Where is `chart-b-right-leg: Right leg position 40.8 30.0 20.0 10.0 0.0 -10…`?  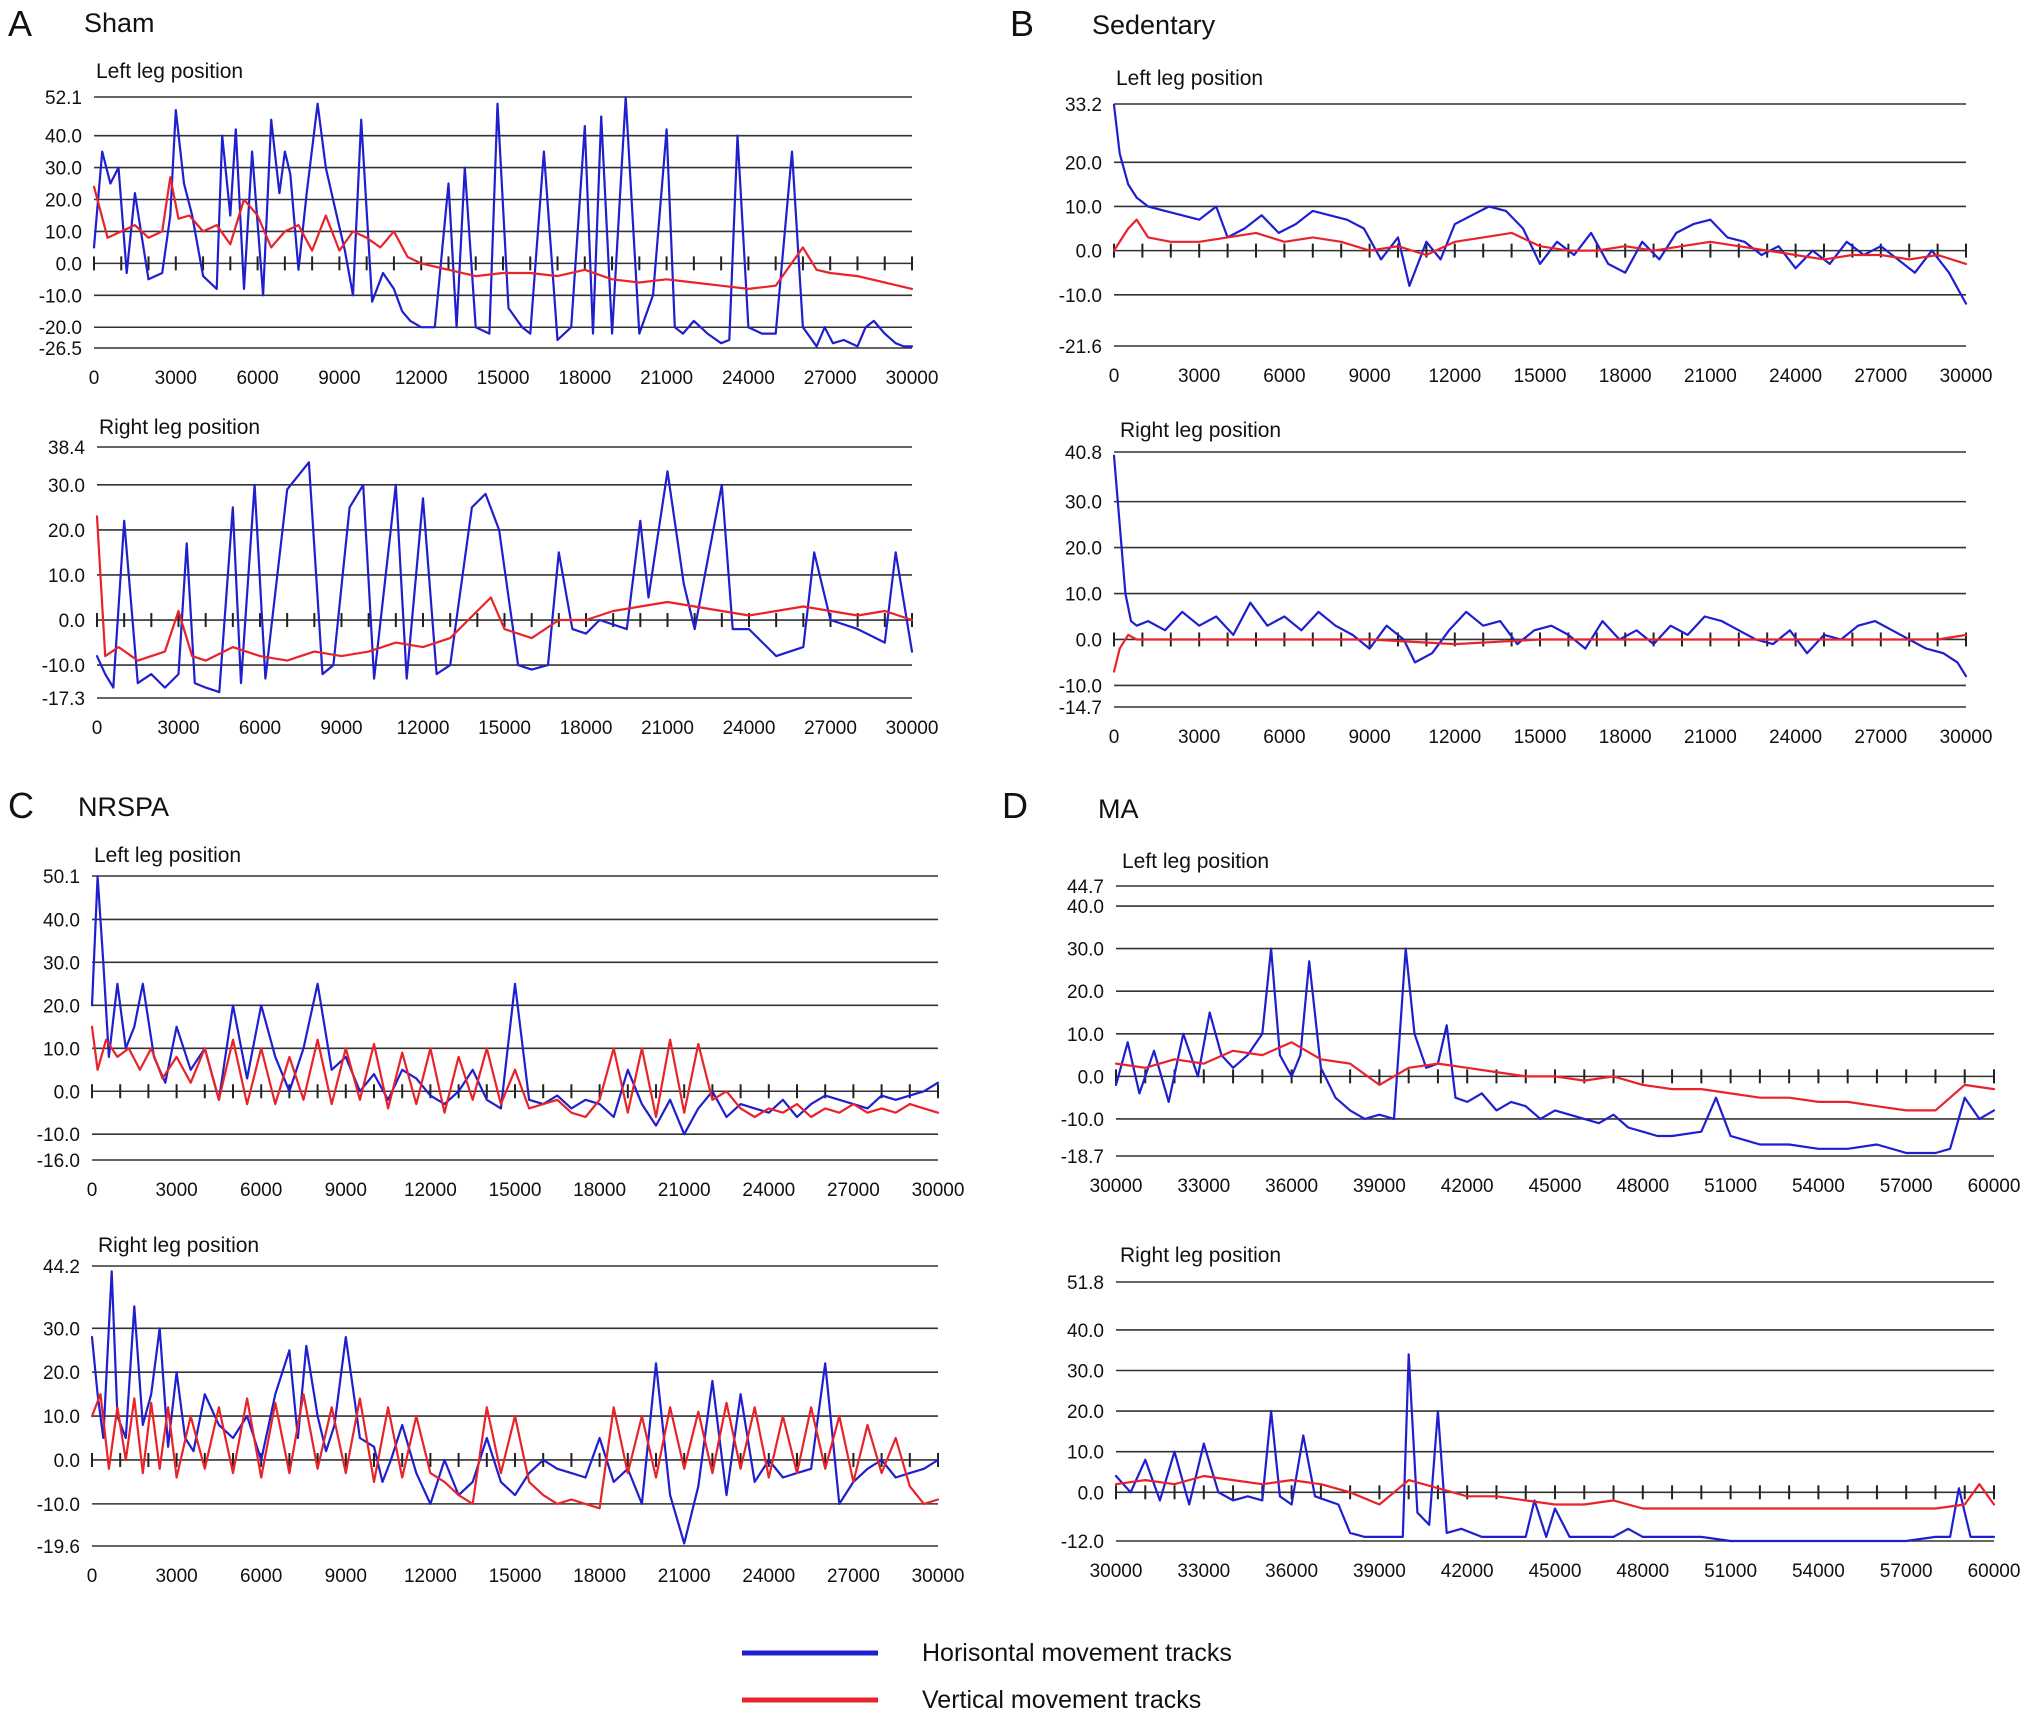
chart-b-right-leg: Right leg position 40.8 30.0 20.0 10.0 0.0 -10… is located at coordinates (1526, 583).